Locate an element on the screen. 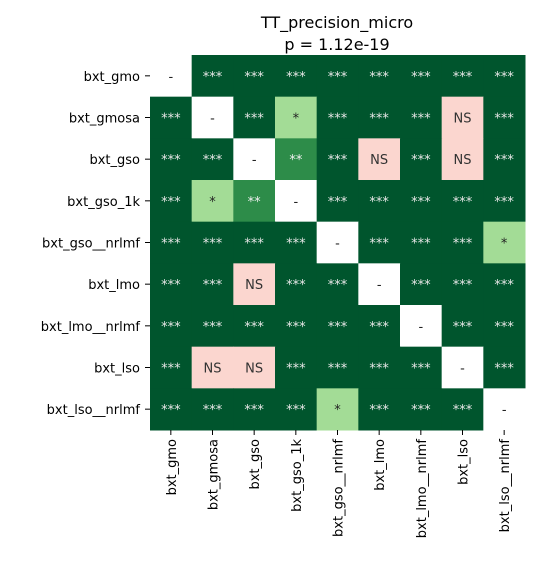 This screenshot has height=562, width=558. y-tick-label: bxt_lmo__nrlmf is located at coordinates (91, 327).